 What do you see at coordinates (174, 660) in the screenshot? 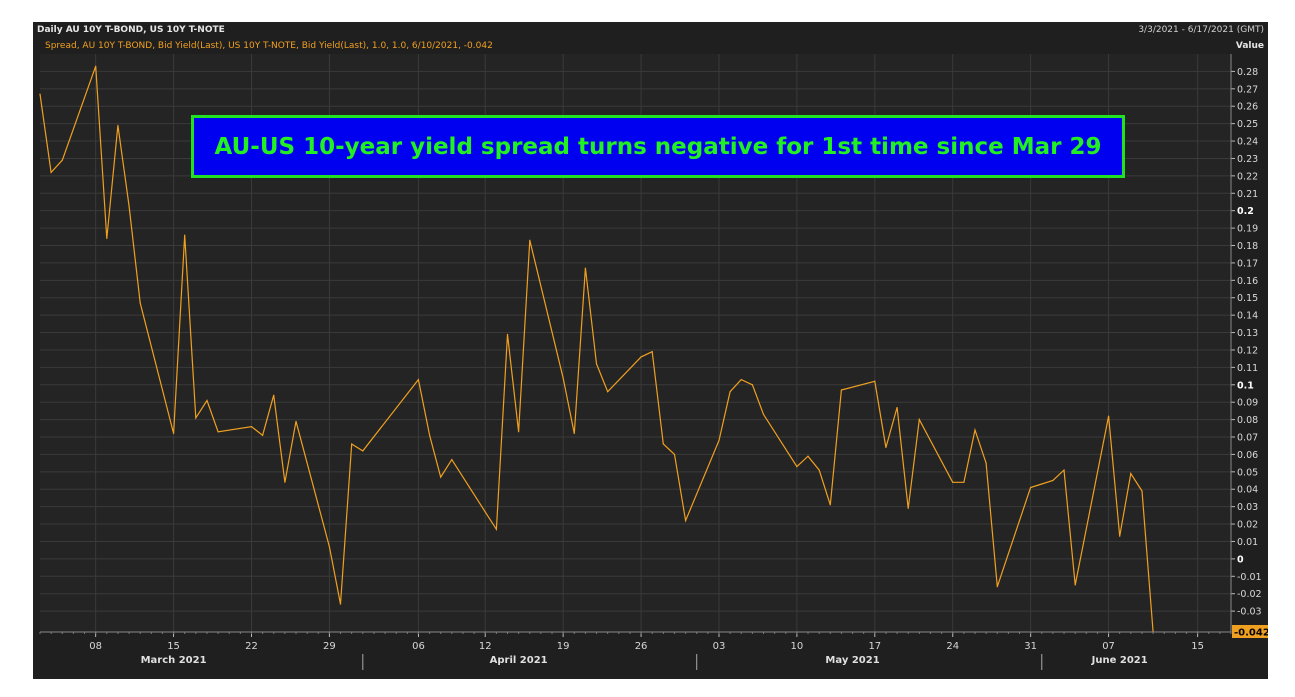
I see `month-label: March 2021` at bounding box center [174, 660].